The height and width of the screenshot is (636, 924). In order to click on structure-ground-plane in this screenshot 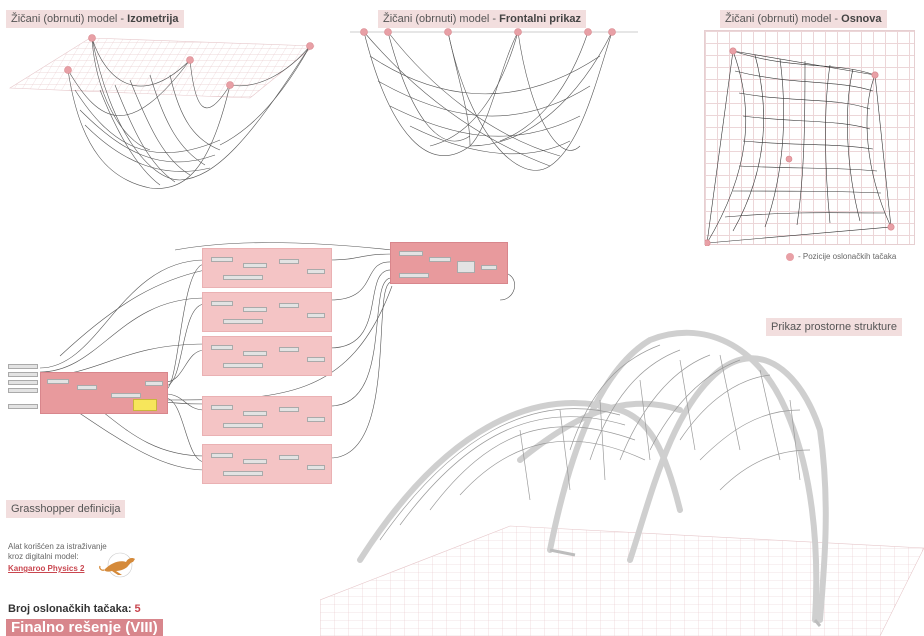, I will do `click(622, 580)`.